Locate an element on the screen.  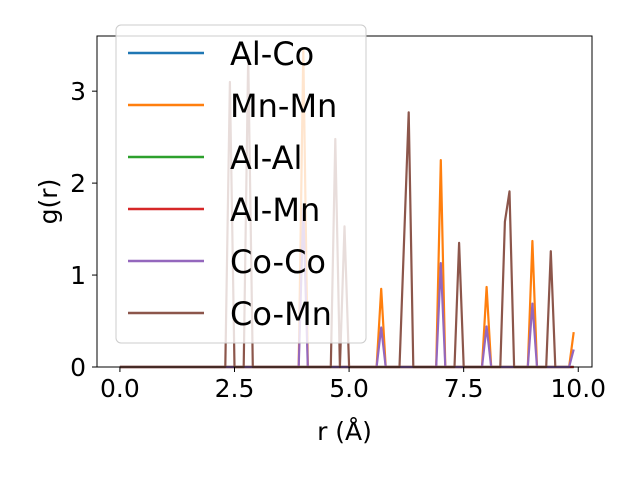
x-tick-label: 10.0 is located at coordinates (578, 388).